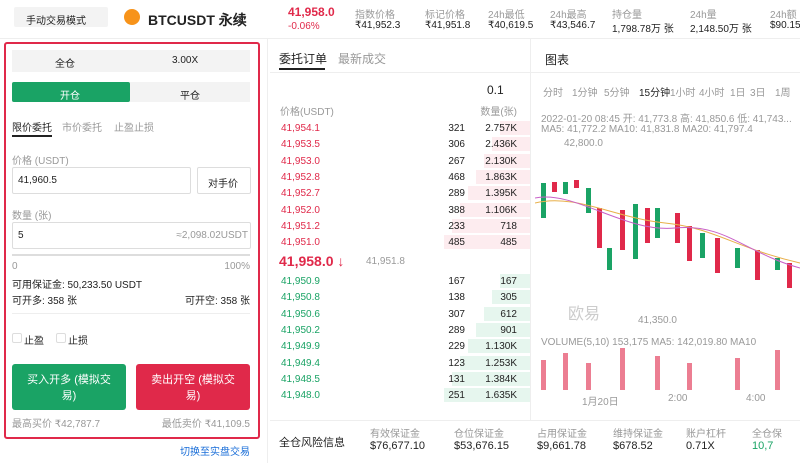  I want to click on risk-value: $9,661.78, so click(561, 446).